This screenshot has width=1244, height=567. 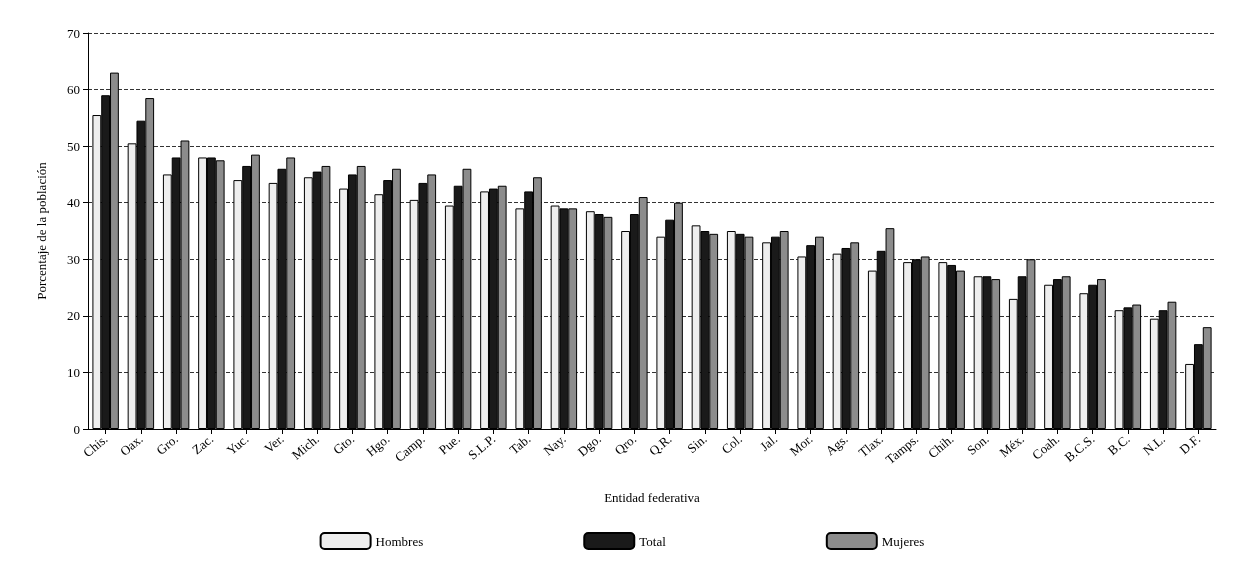 What do you see at coordinates (589, 445) in the screenshot?
I see `x-tick-label: Dgo.` at bounding box center [589, 445].